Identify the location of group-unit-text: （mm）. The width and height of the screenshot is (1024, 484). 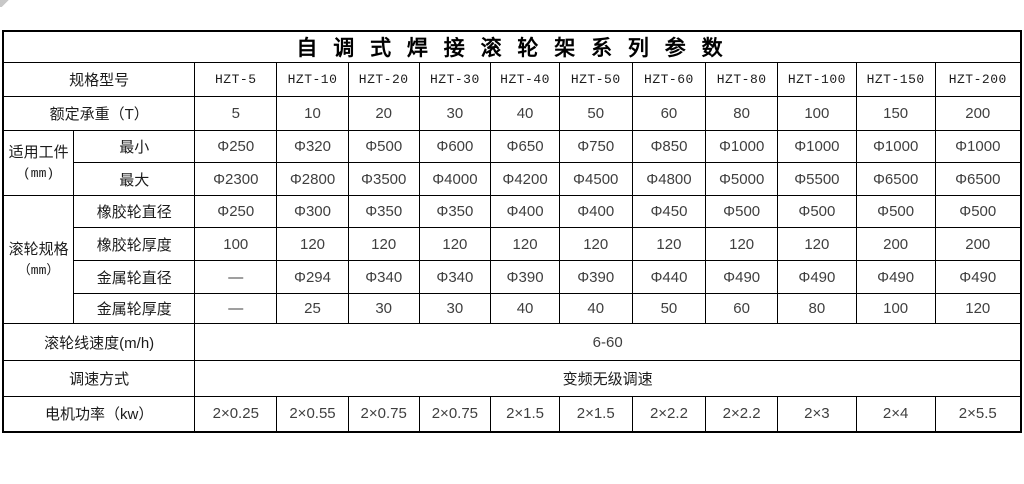
(38, 270).